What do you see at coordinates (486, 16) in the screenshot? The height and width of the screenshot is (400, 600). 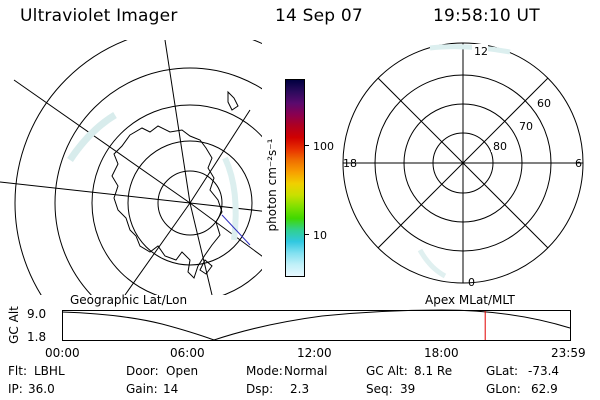 I see `observation-time: 19:58:10 UT` at bounding box center [486, 16].